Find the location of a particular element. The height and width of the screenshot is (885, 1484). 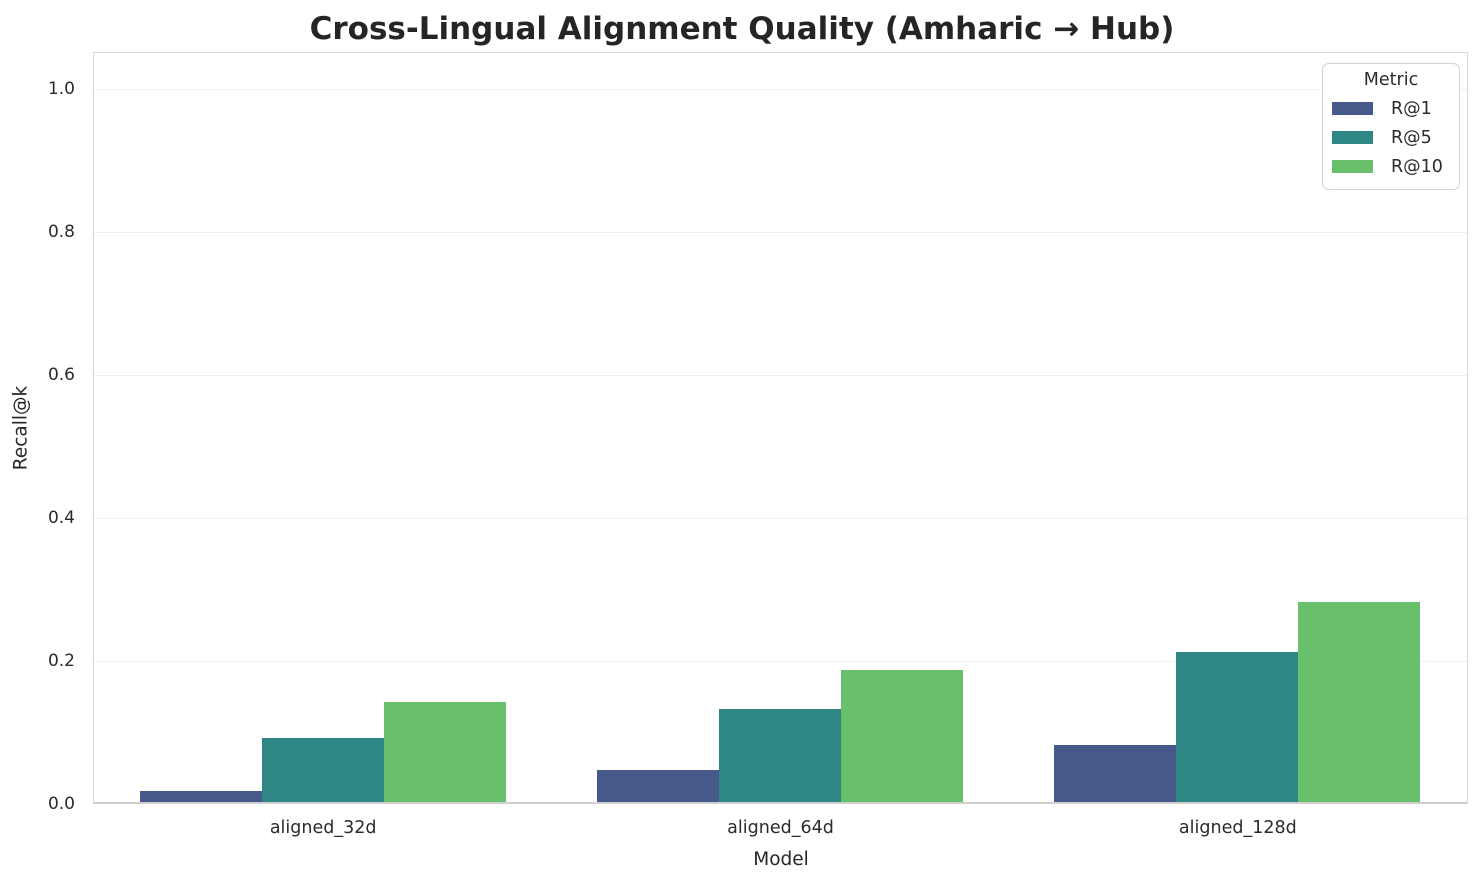

legend-entries: R@1 R@5 R@10 is located at coordinates (1391, 137).